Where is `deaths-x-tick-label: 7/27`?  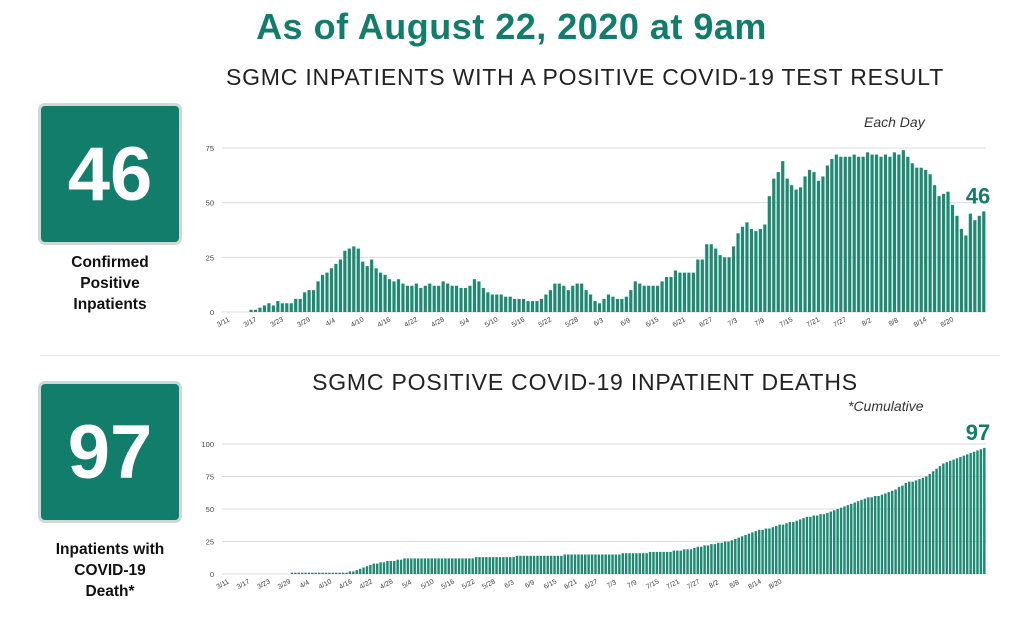
deaths-x-tick-label: 7/27 is located at coordinates (693, 584).